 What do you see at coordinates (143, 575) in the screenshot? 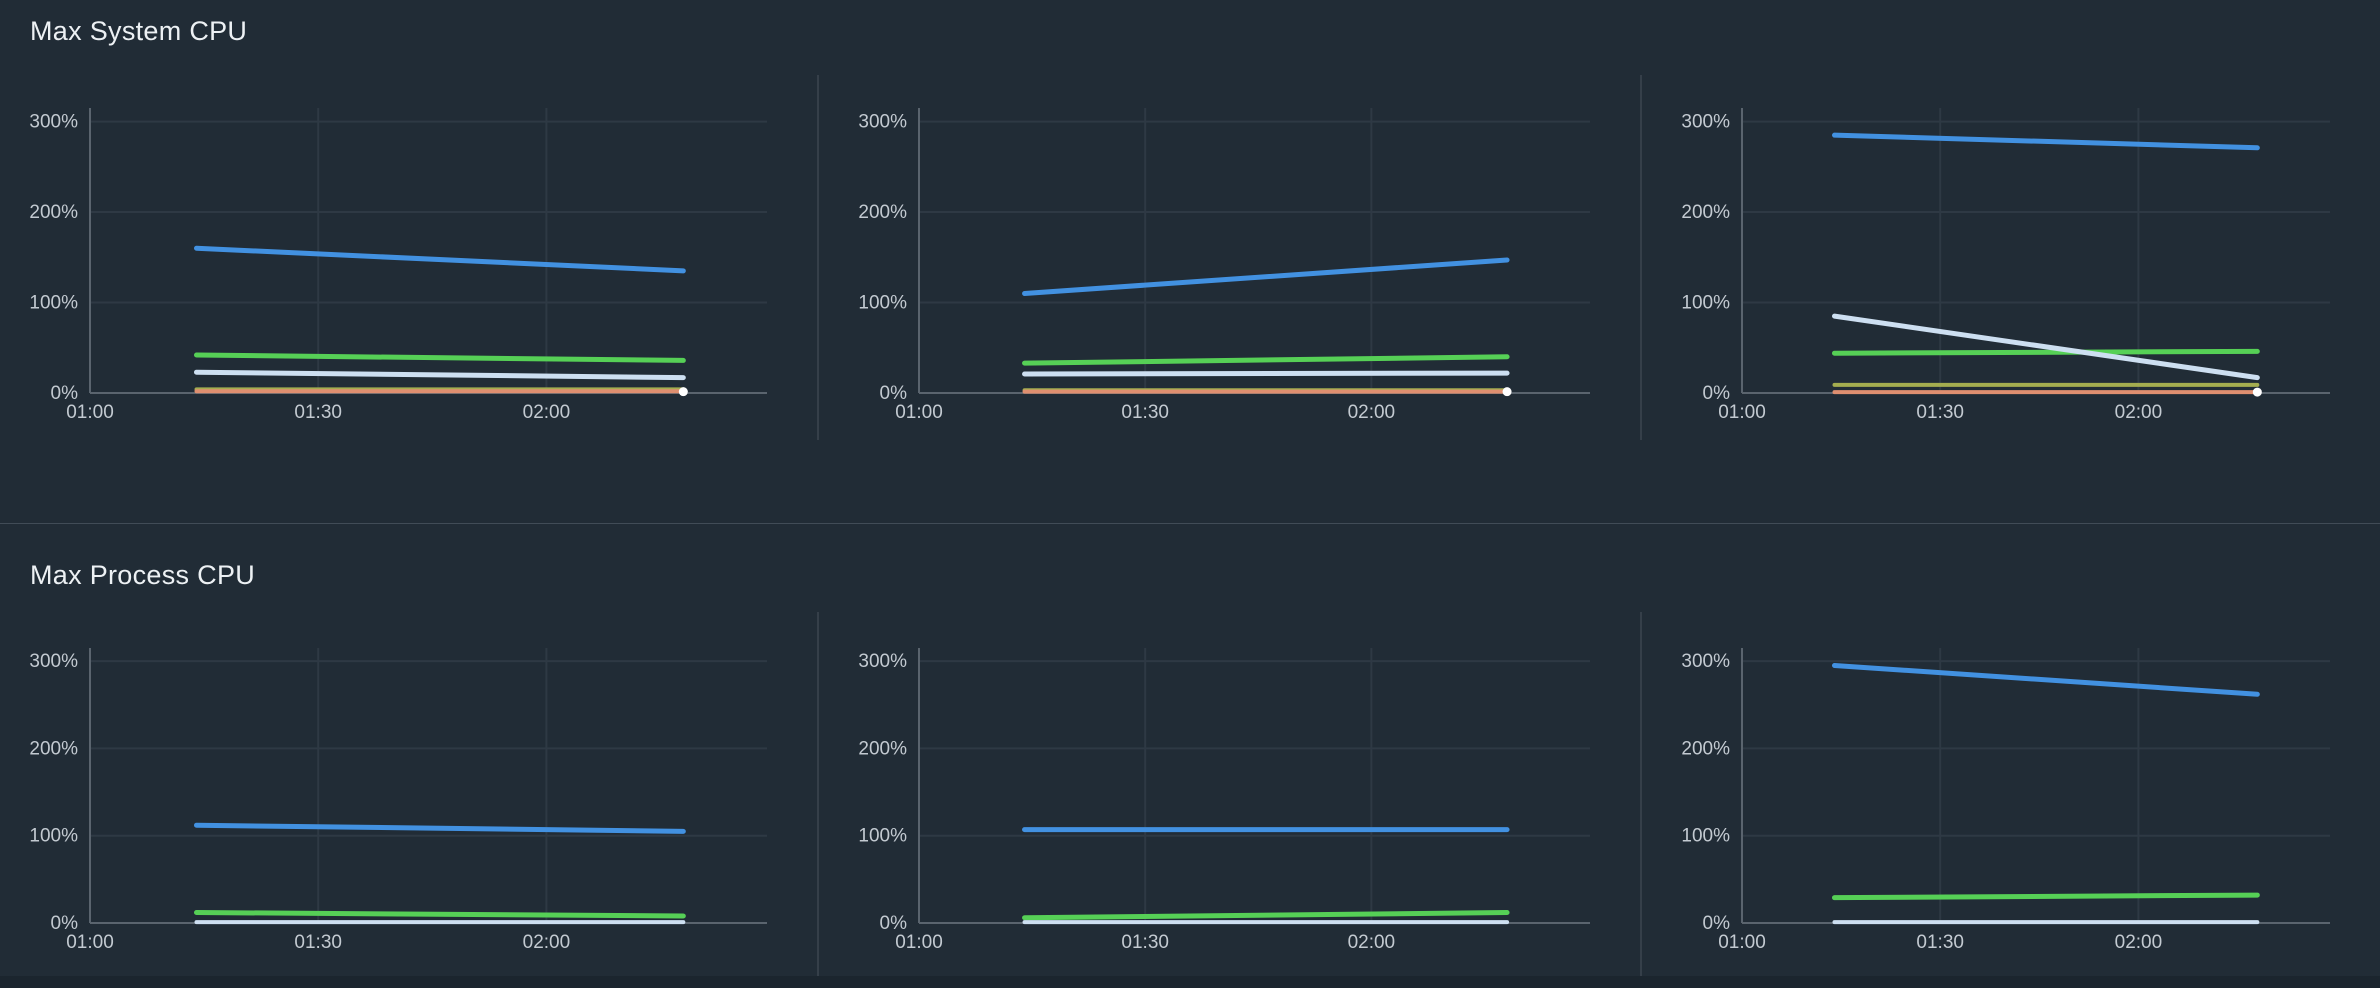
I see `section-title: Max Process CPU` at bounding box center [143, 575].